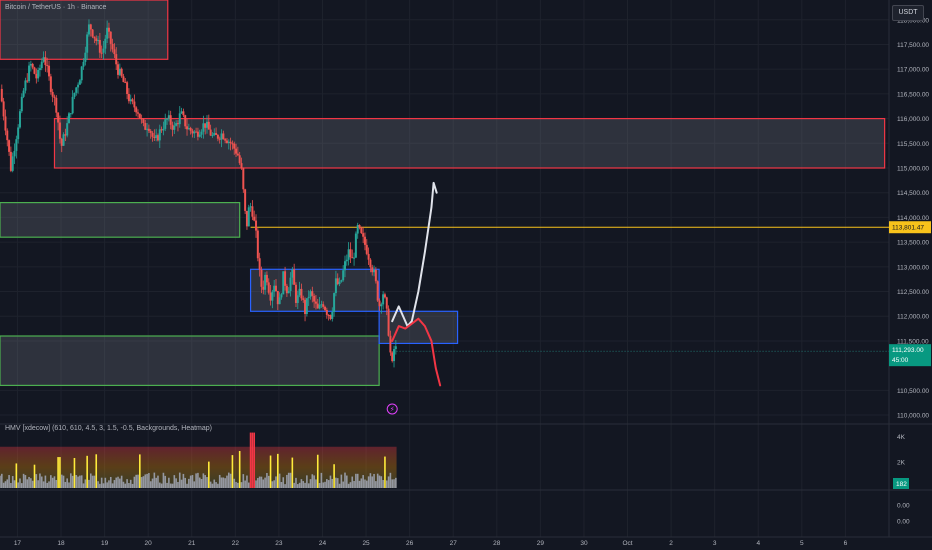 Image resolution: width=932 pixels, height=550 pixels. Describe the element at coordinates (913, 70) in the screenshot. I see `y-tick-label: 117,000.00` at that location.